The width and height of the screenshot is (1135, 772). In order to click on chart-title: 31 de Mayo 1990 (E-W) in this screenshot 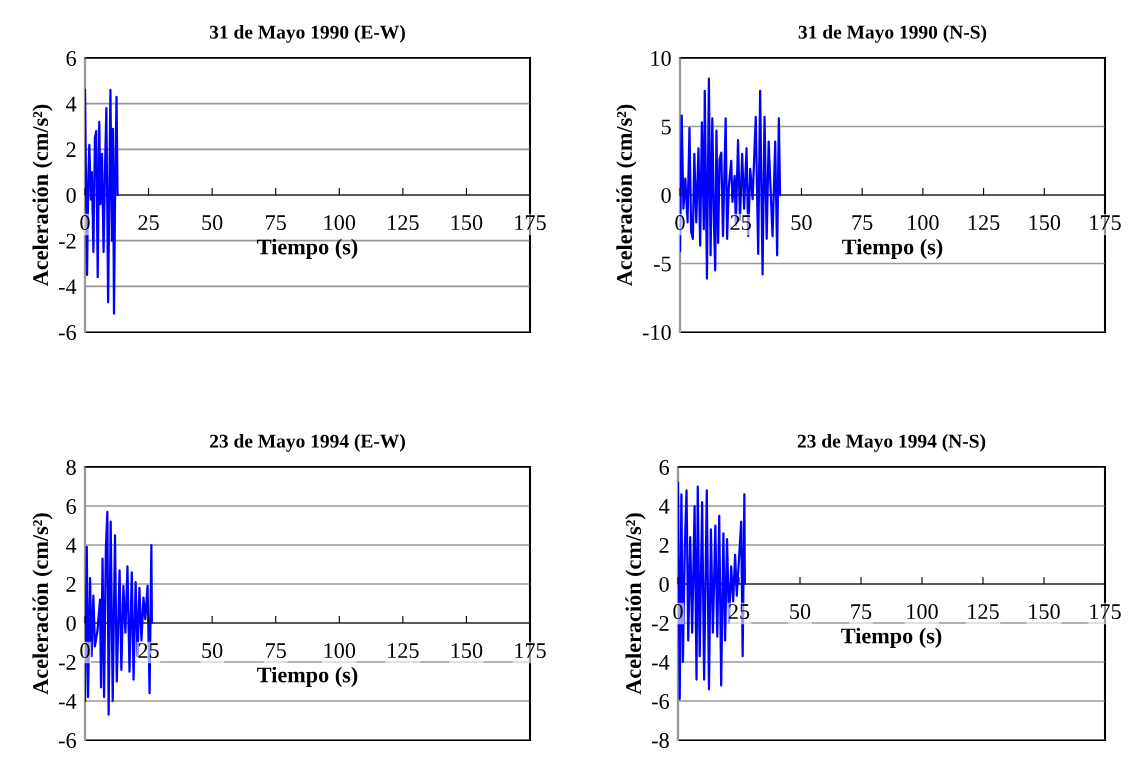, I will do `click(307, 34)`.